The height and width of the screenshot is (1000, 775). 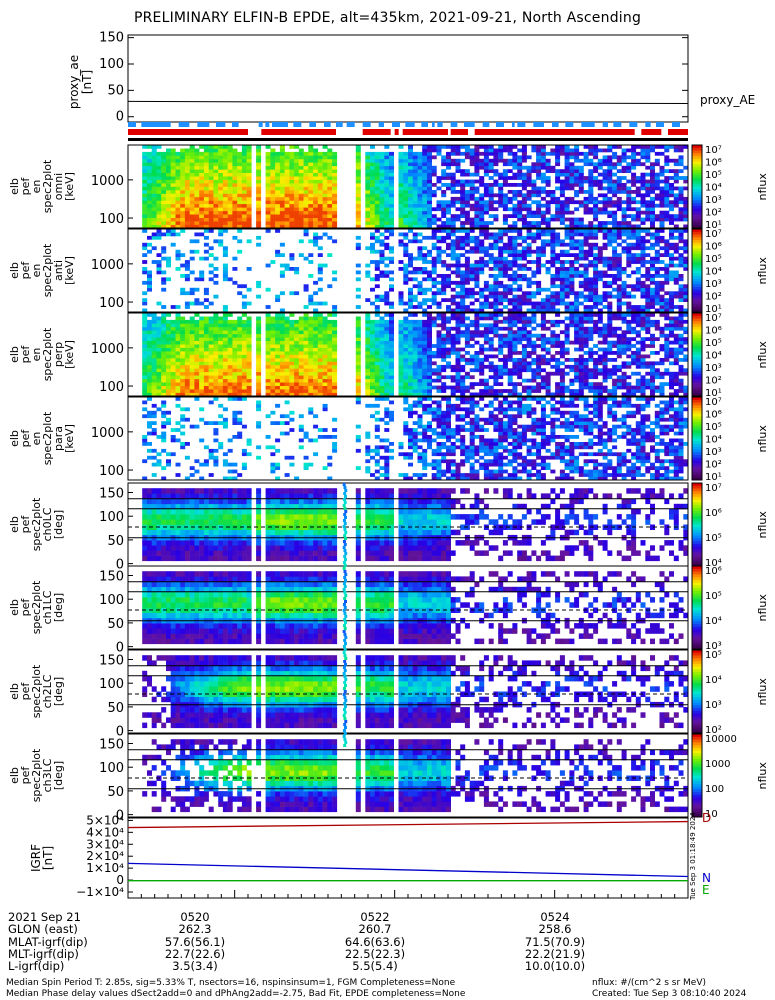 I want to click on panel-ylabel-line: en, so click(x=36, y=187).